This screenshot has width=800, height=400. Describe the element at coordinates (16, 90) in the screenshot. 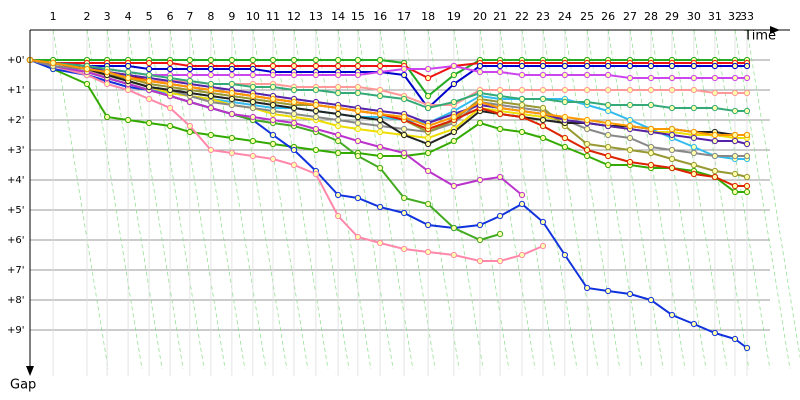

I see `y-tick-label: +1'` at that location.